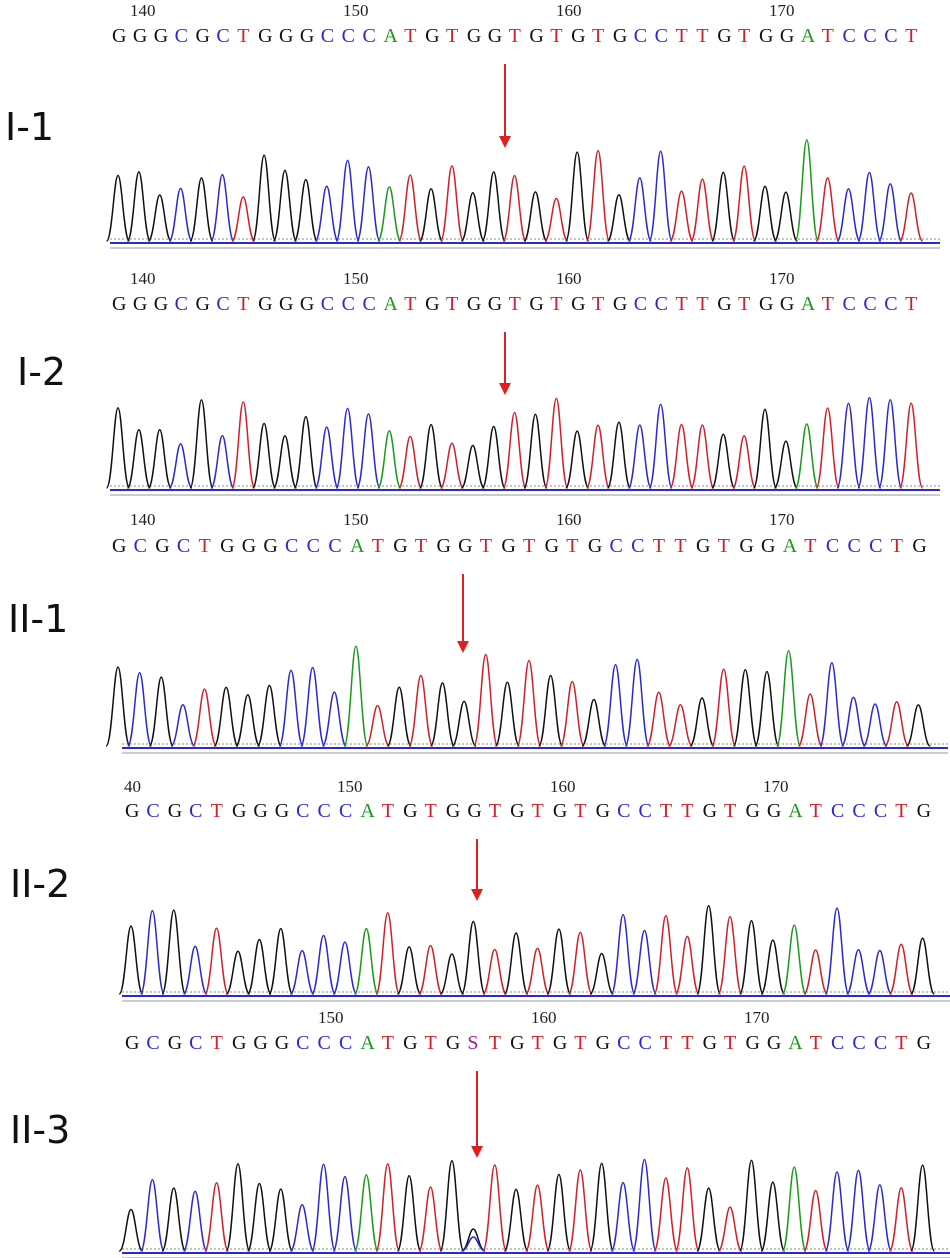  I want to click on sample-label: II-1, so click(38, 619).